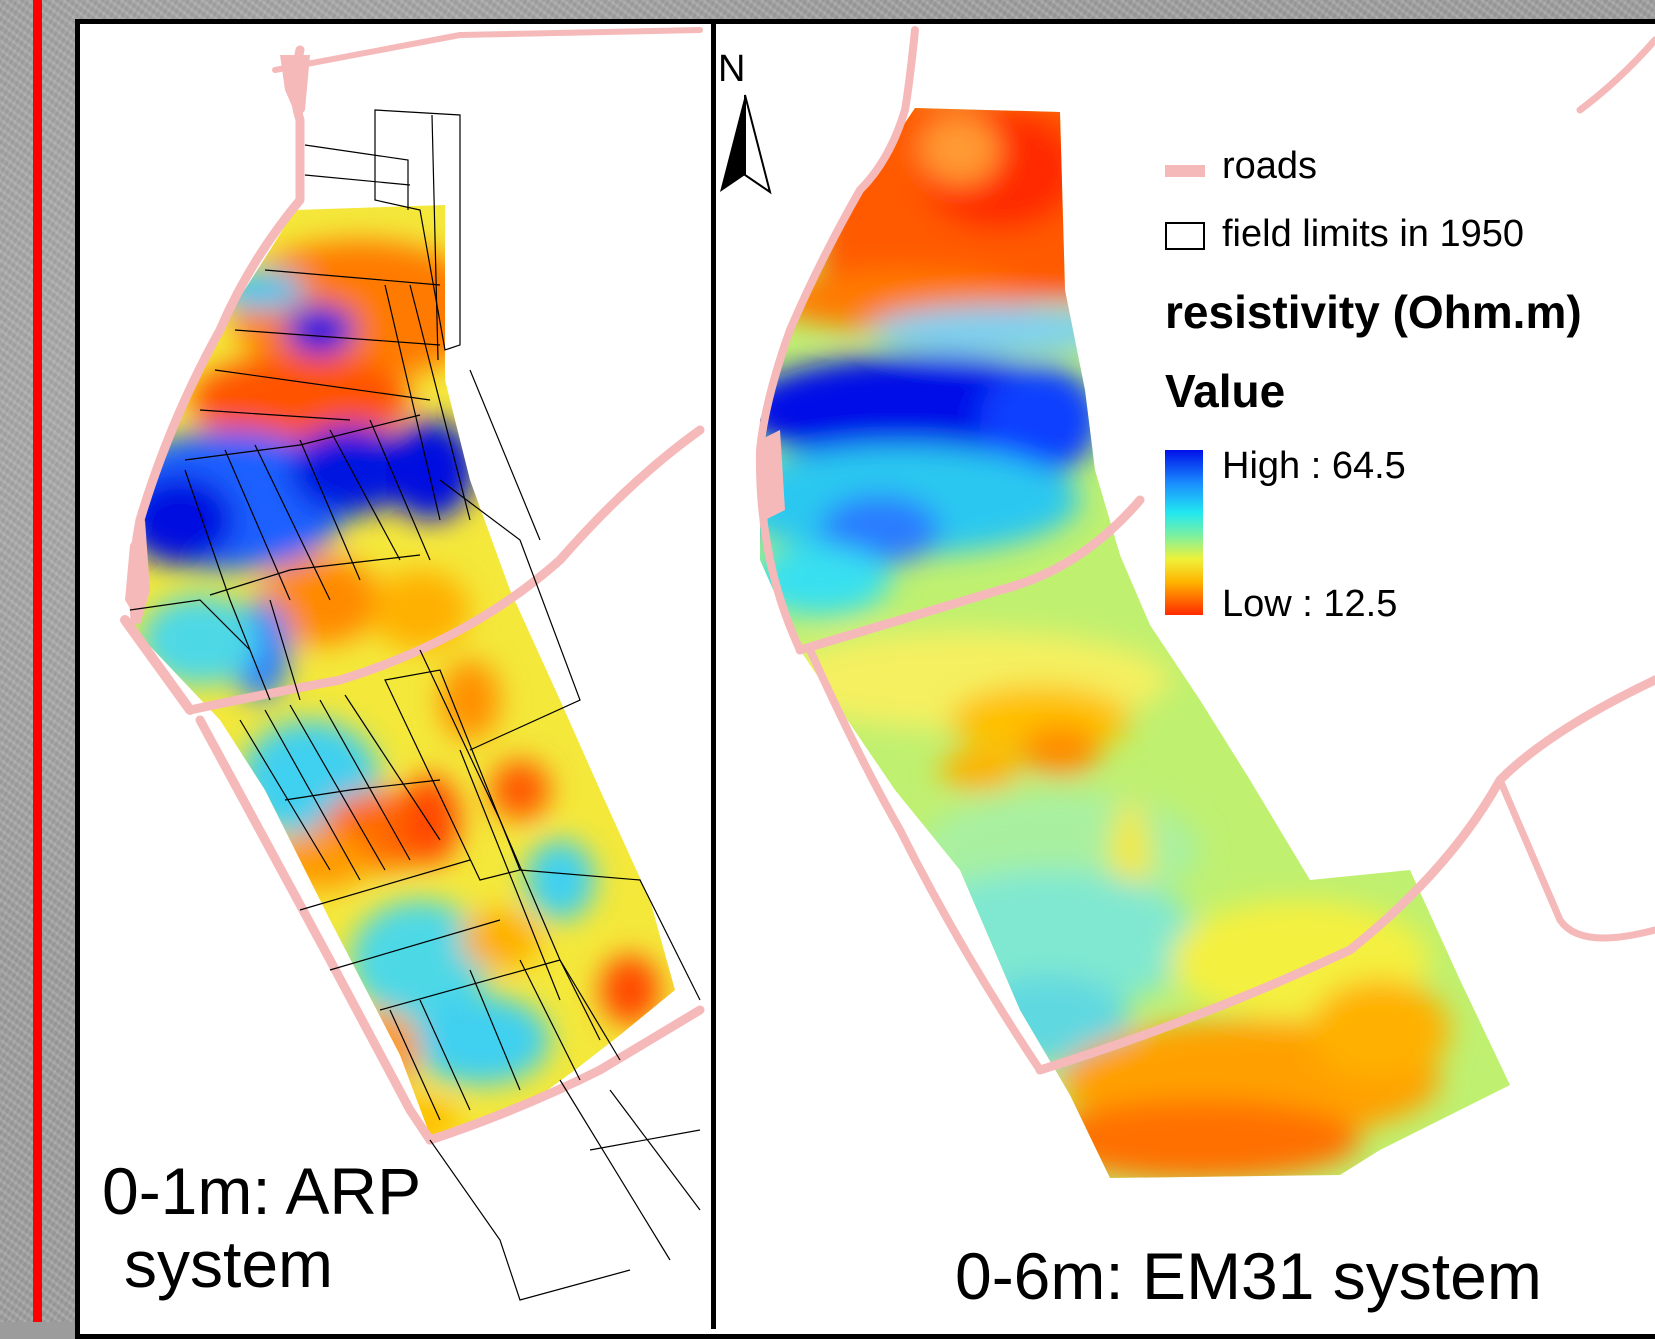  Describe the element at coordinates (1248, 1276) in the screenshot. I see `right-panel-label: 0-6m: EM31 system` at that location.